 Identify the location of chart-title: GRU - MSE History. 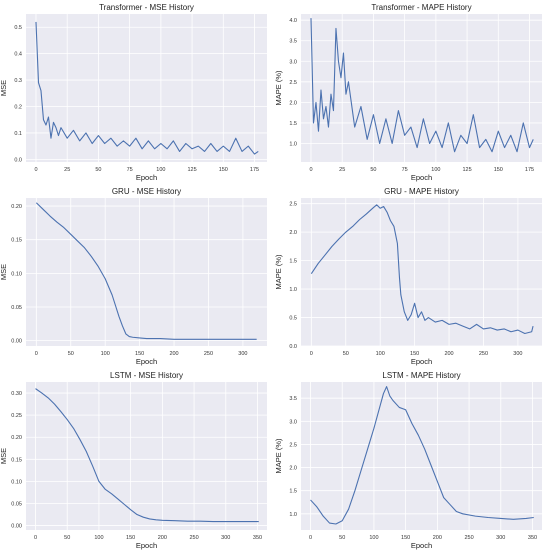
(146, 191).